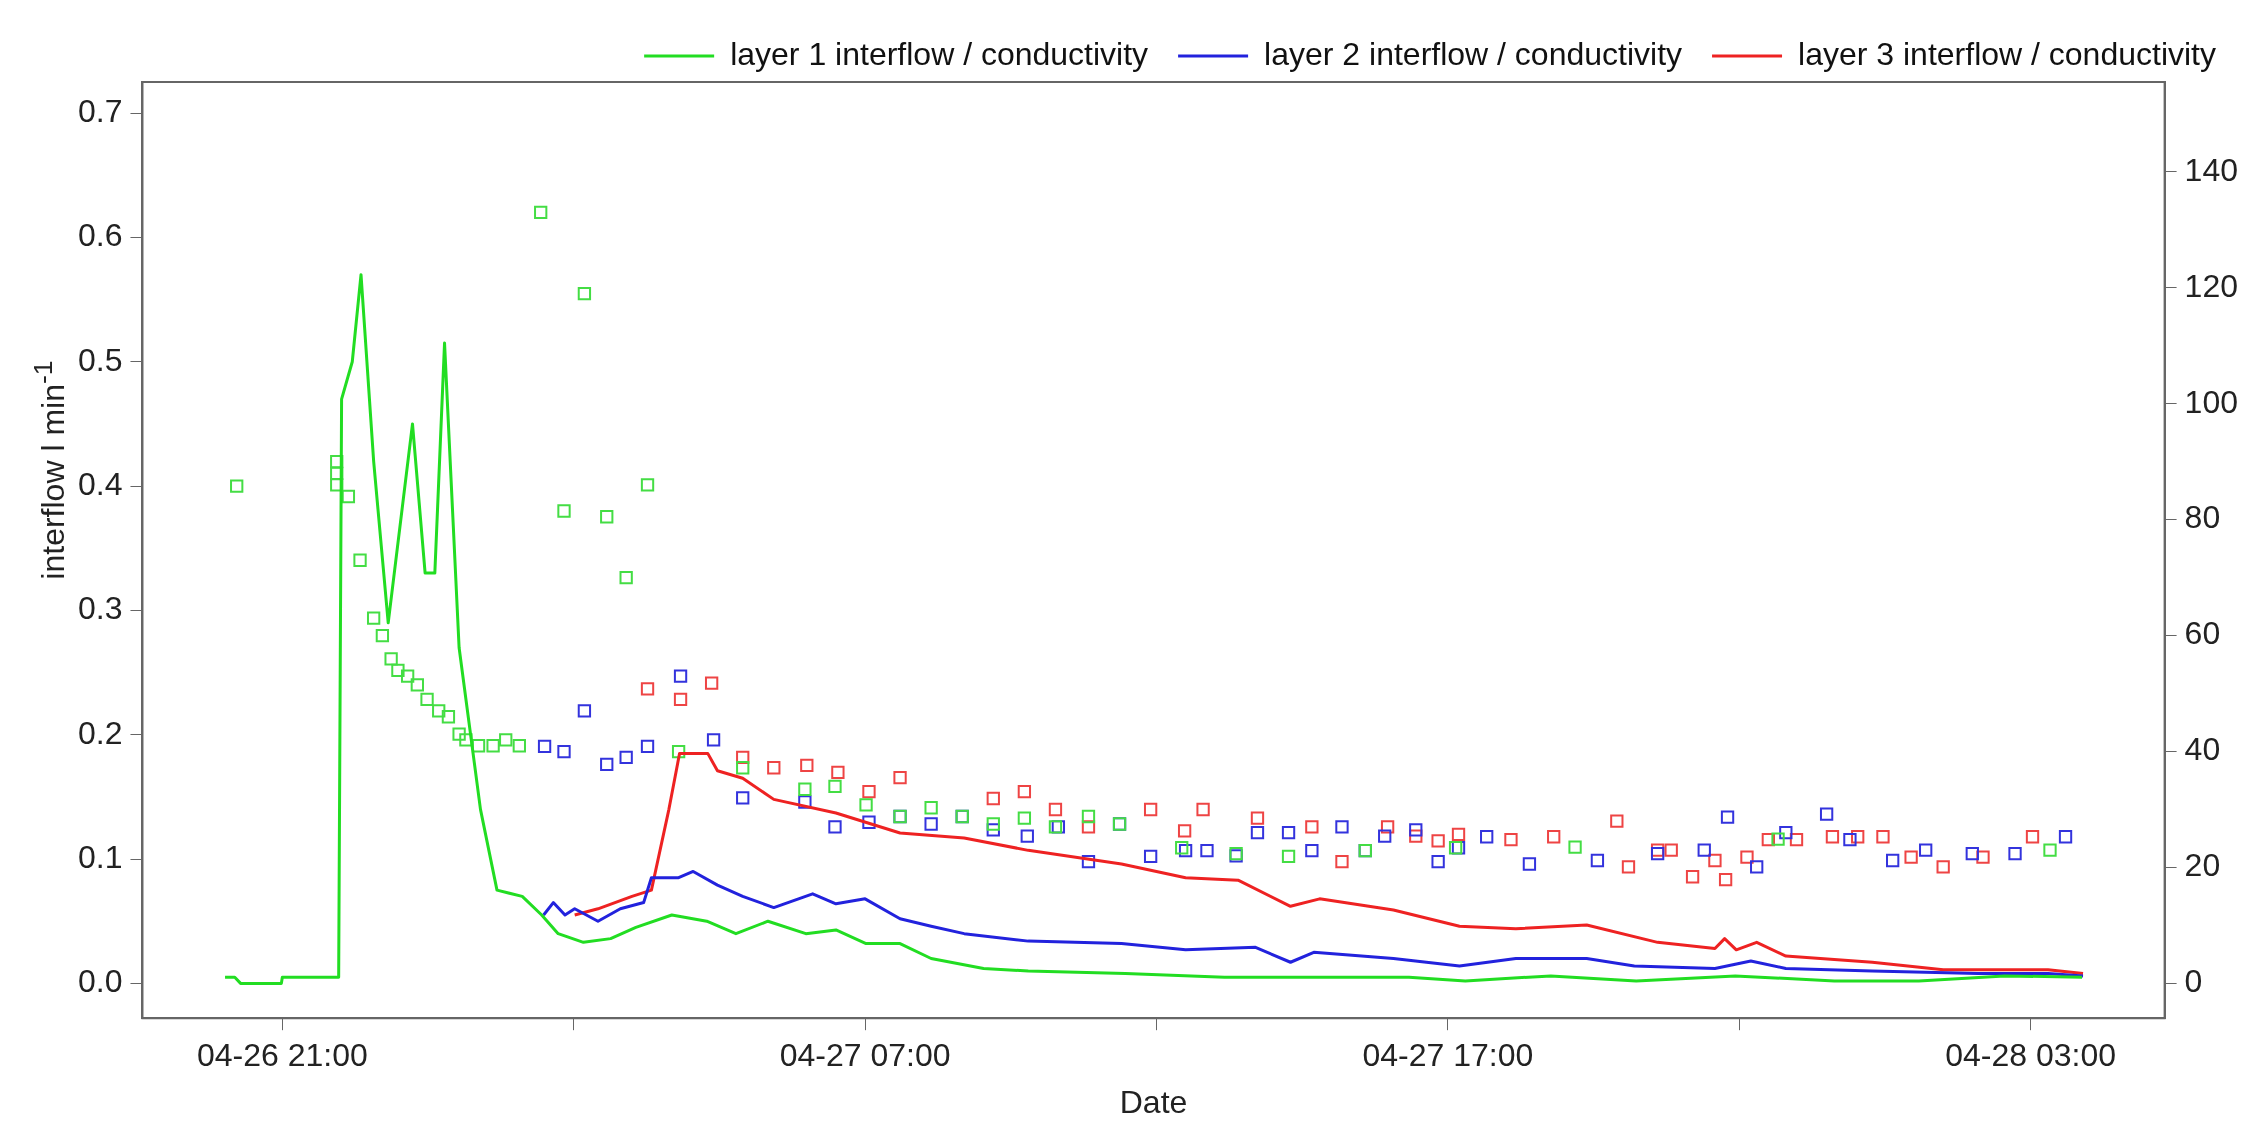 This screenshot has width=2266, height=1143. What do you see at coordinates (100, 732) in the screenshot?
I see `y-tick-label: 0.2` at bounding box center [100, 732].